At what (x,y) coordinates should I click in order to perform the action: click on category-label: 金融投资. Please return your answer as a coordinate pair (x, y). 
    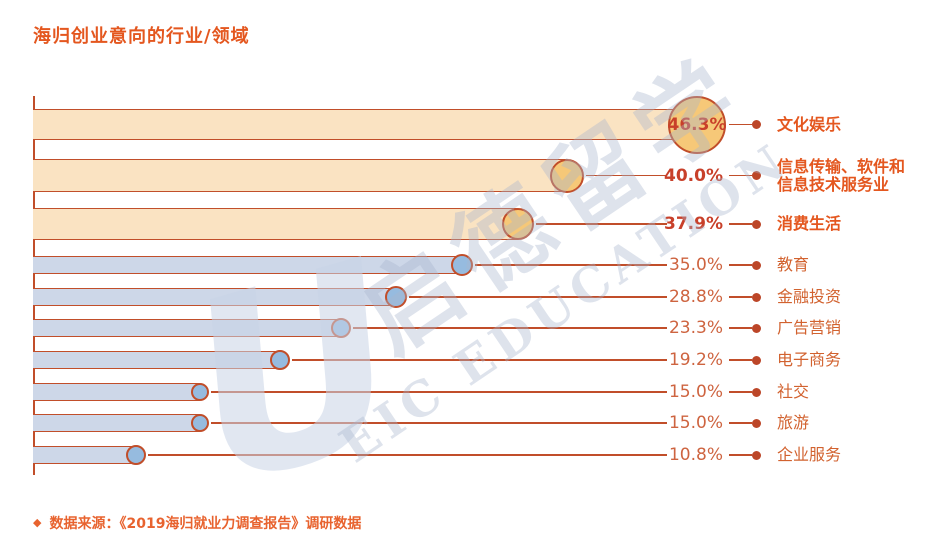
    Looking at the image, I should click on (809, 296).